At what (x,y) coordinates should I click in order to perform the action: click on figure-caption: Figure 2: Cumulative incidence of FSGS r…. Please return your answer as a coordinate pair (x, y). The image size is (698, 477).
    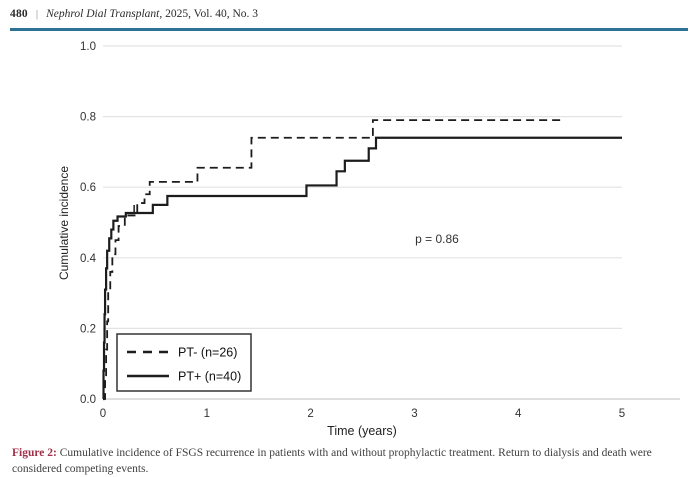
    Looking at the image, I should click on (349, 460).